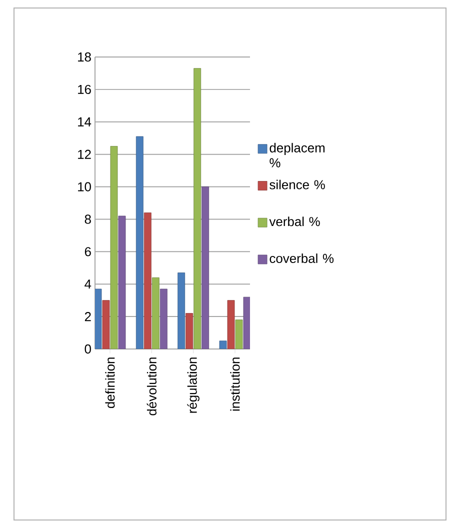  What do you see at coordinates (151, 387) in the screenshot?
I see `x-tick-label: dévolution` at bounding box center [151, 387].